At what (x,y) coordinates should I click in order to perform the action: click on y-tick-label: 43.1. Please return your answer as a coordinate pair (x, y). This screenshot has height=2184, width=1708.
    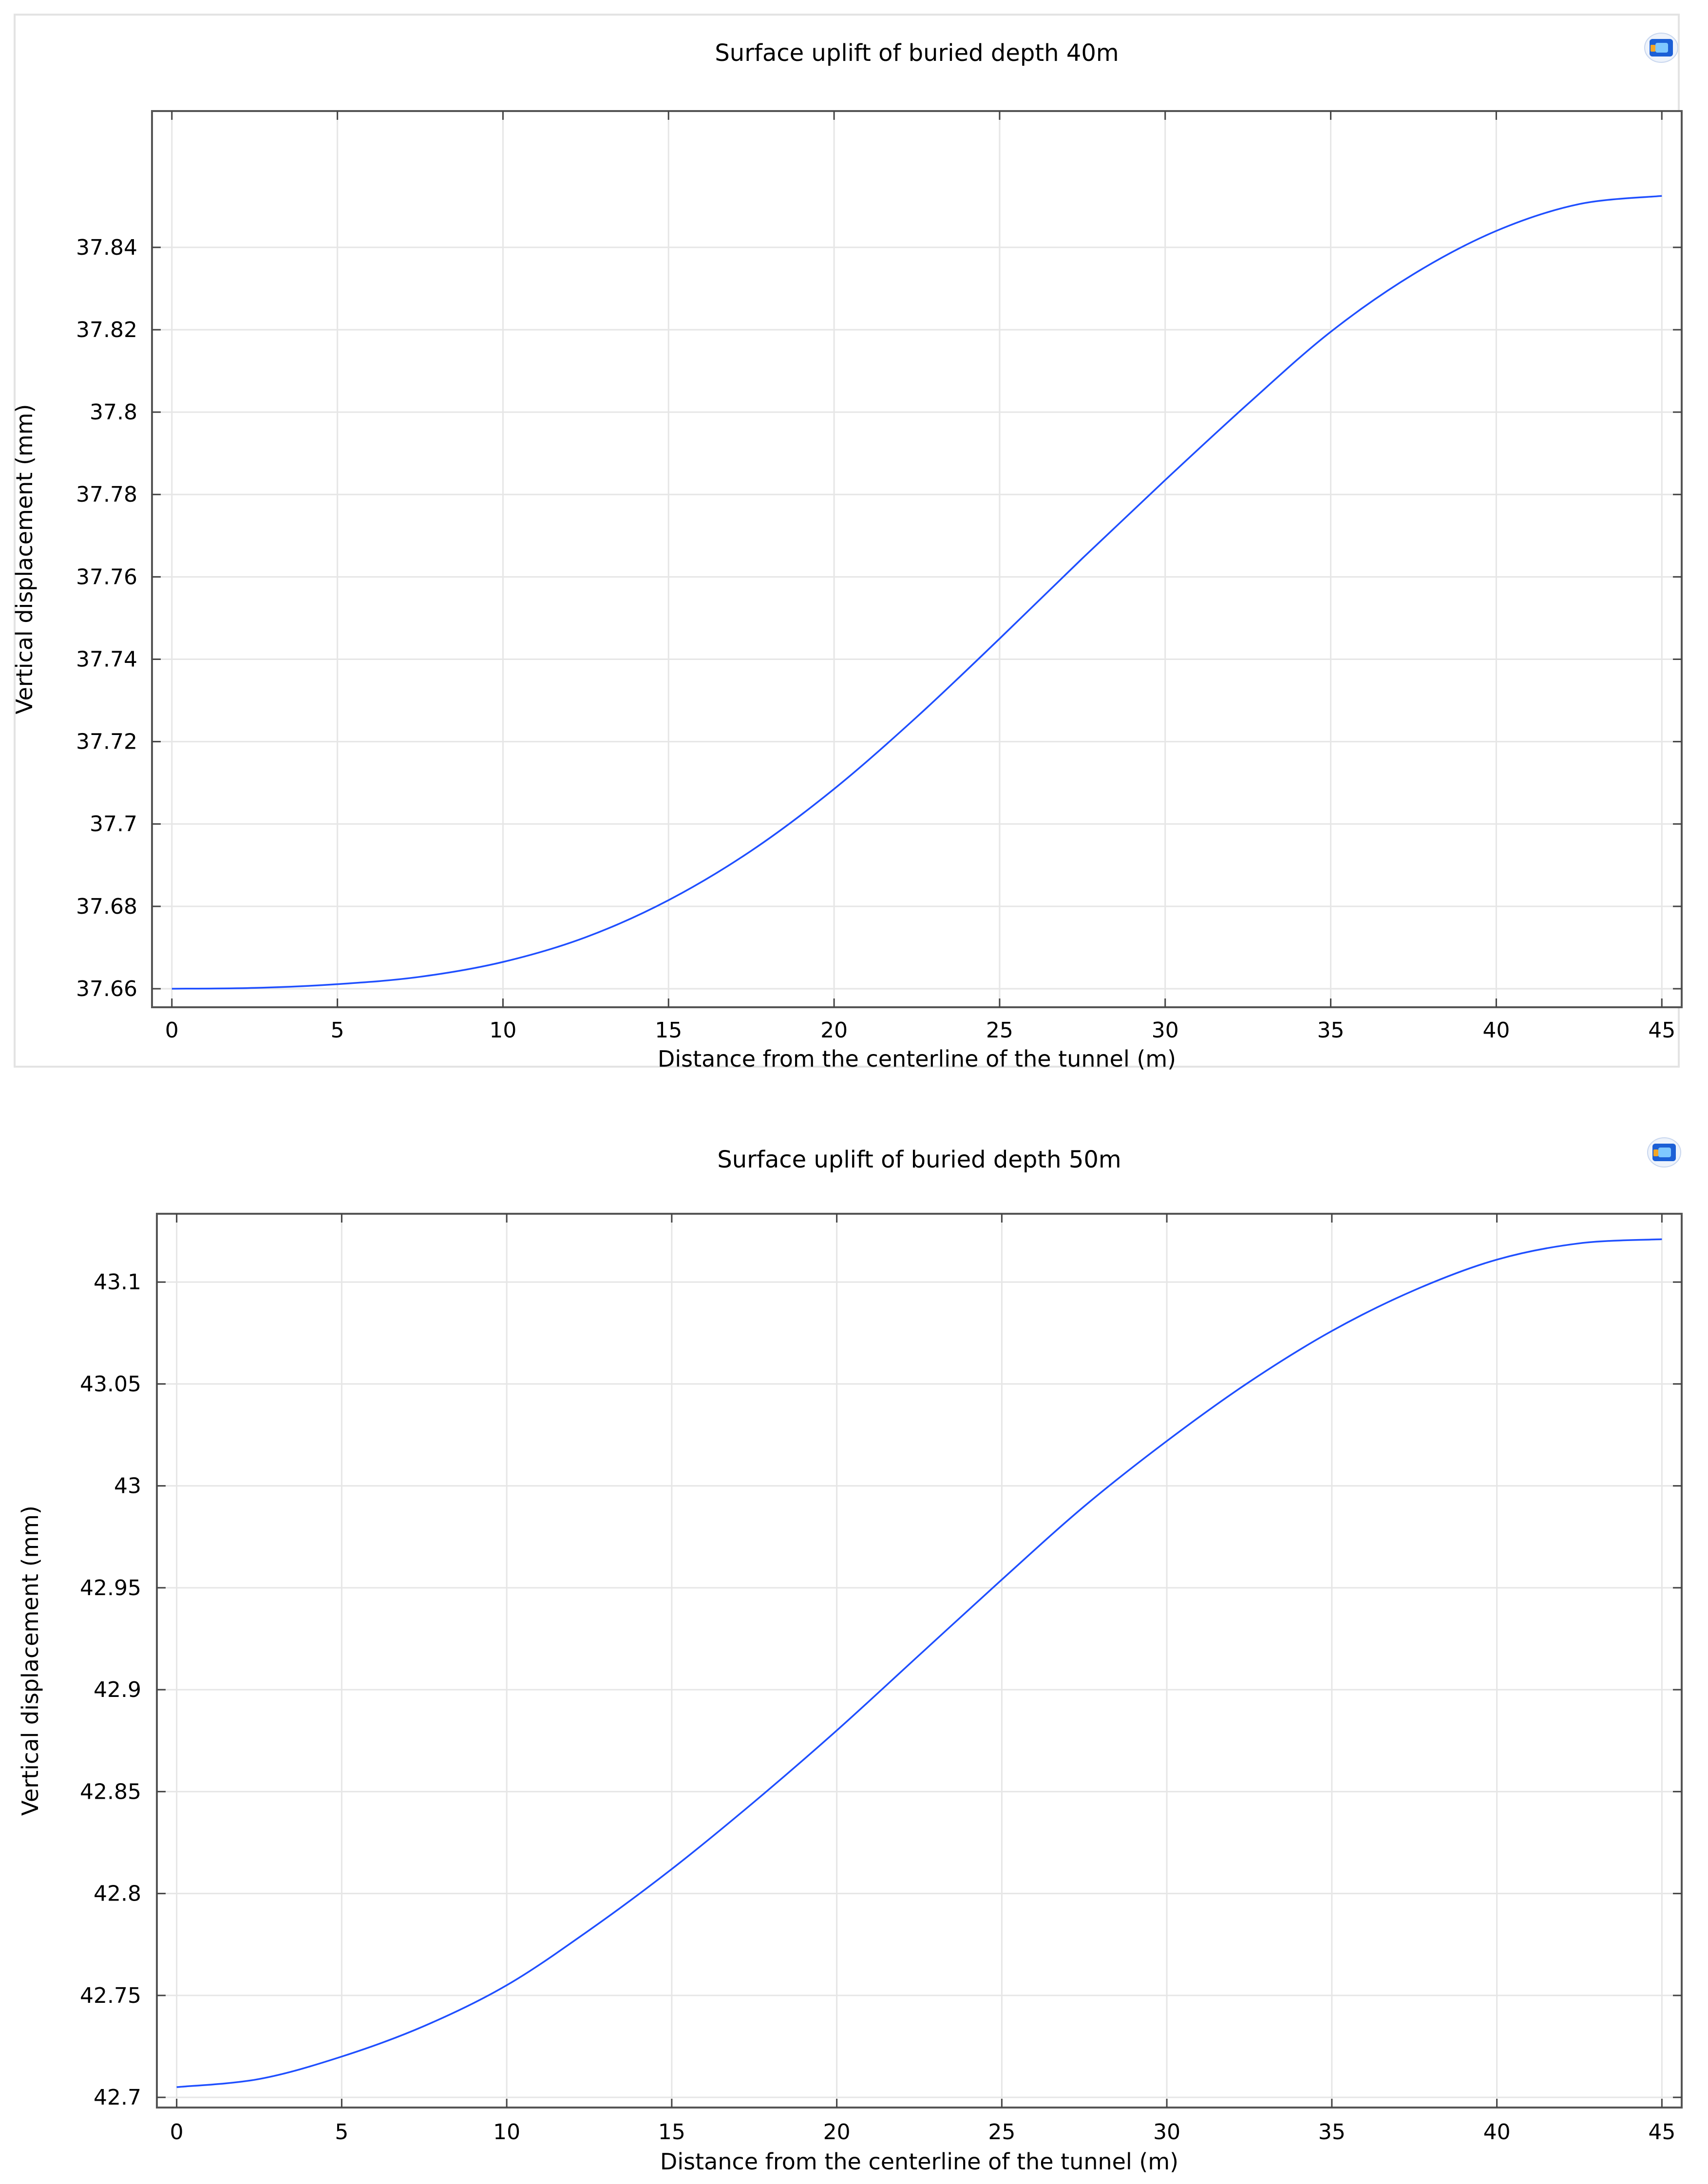
    Looking at the image, I should click on (118, 1282).